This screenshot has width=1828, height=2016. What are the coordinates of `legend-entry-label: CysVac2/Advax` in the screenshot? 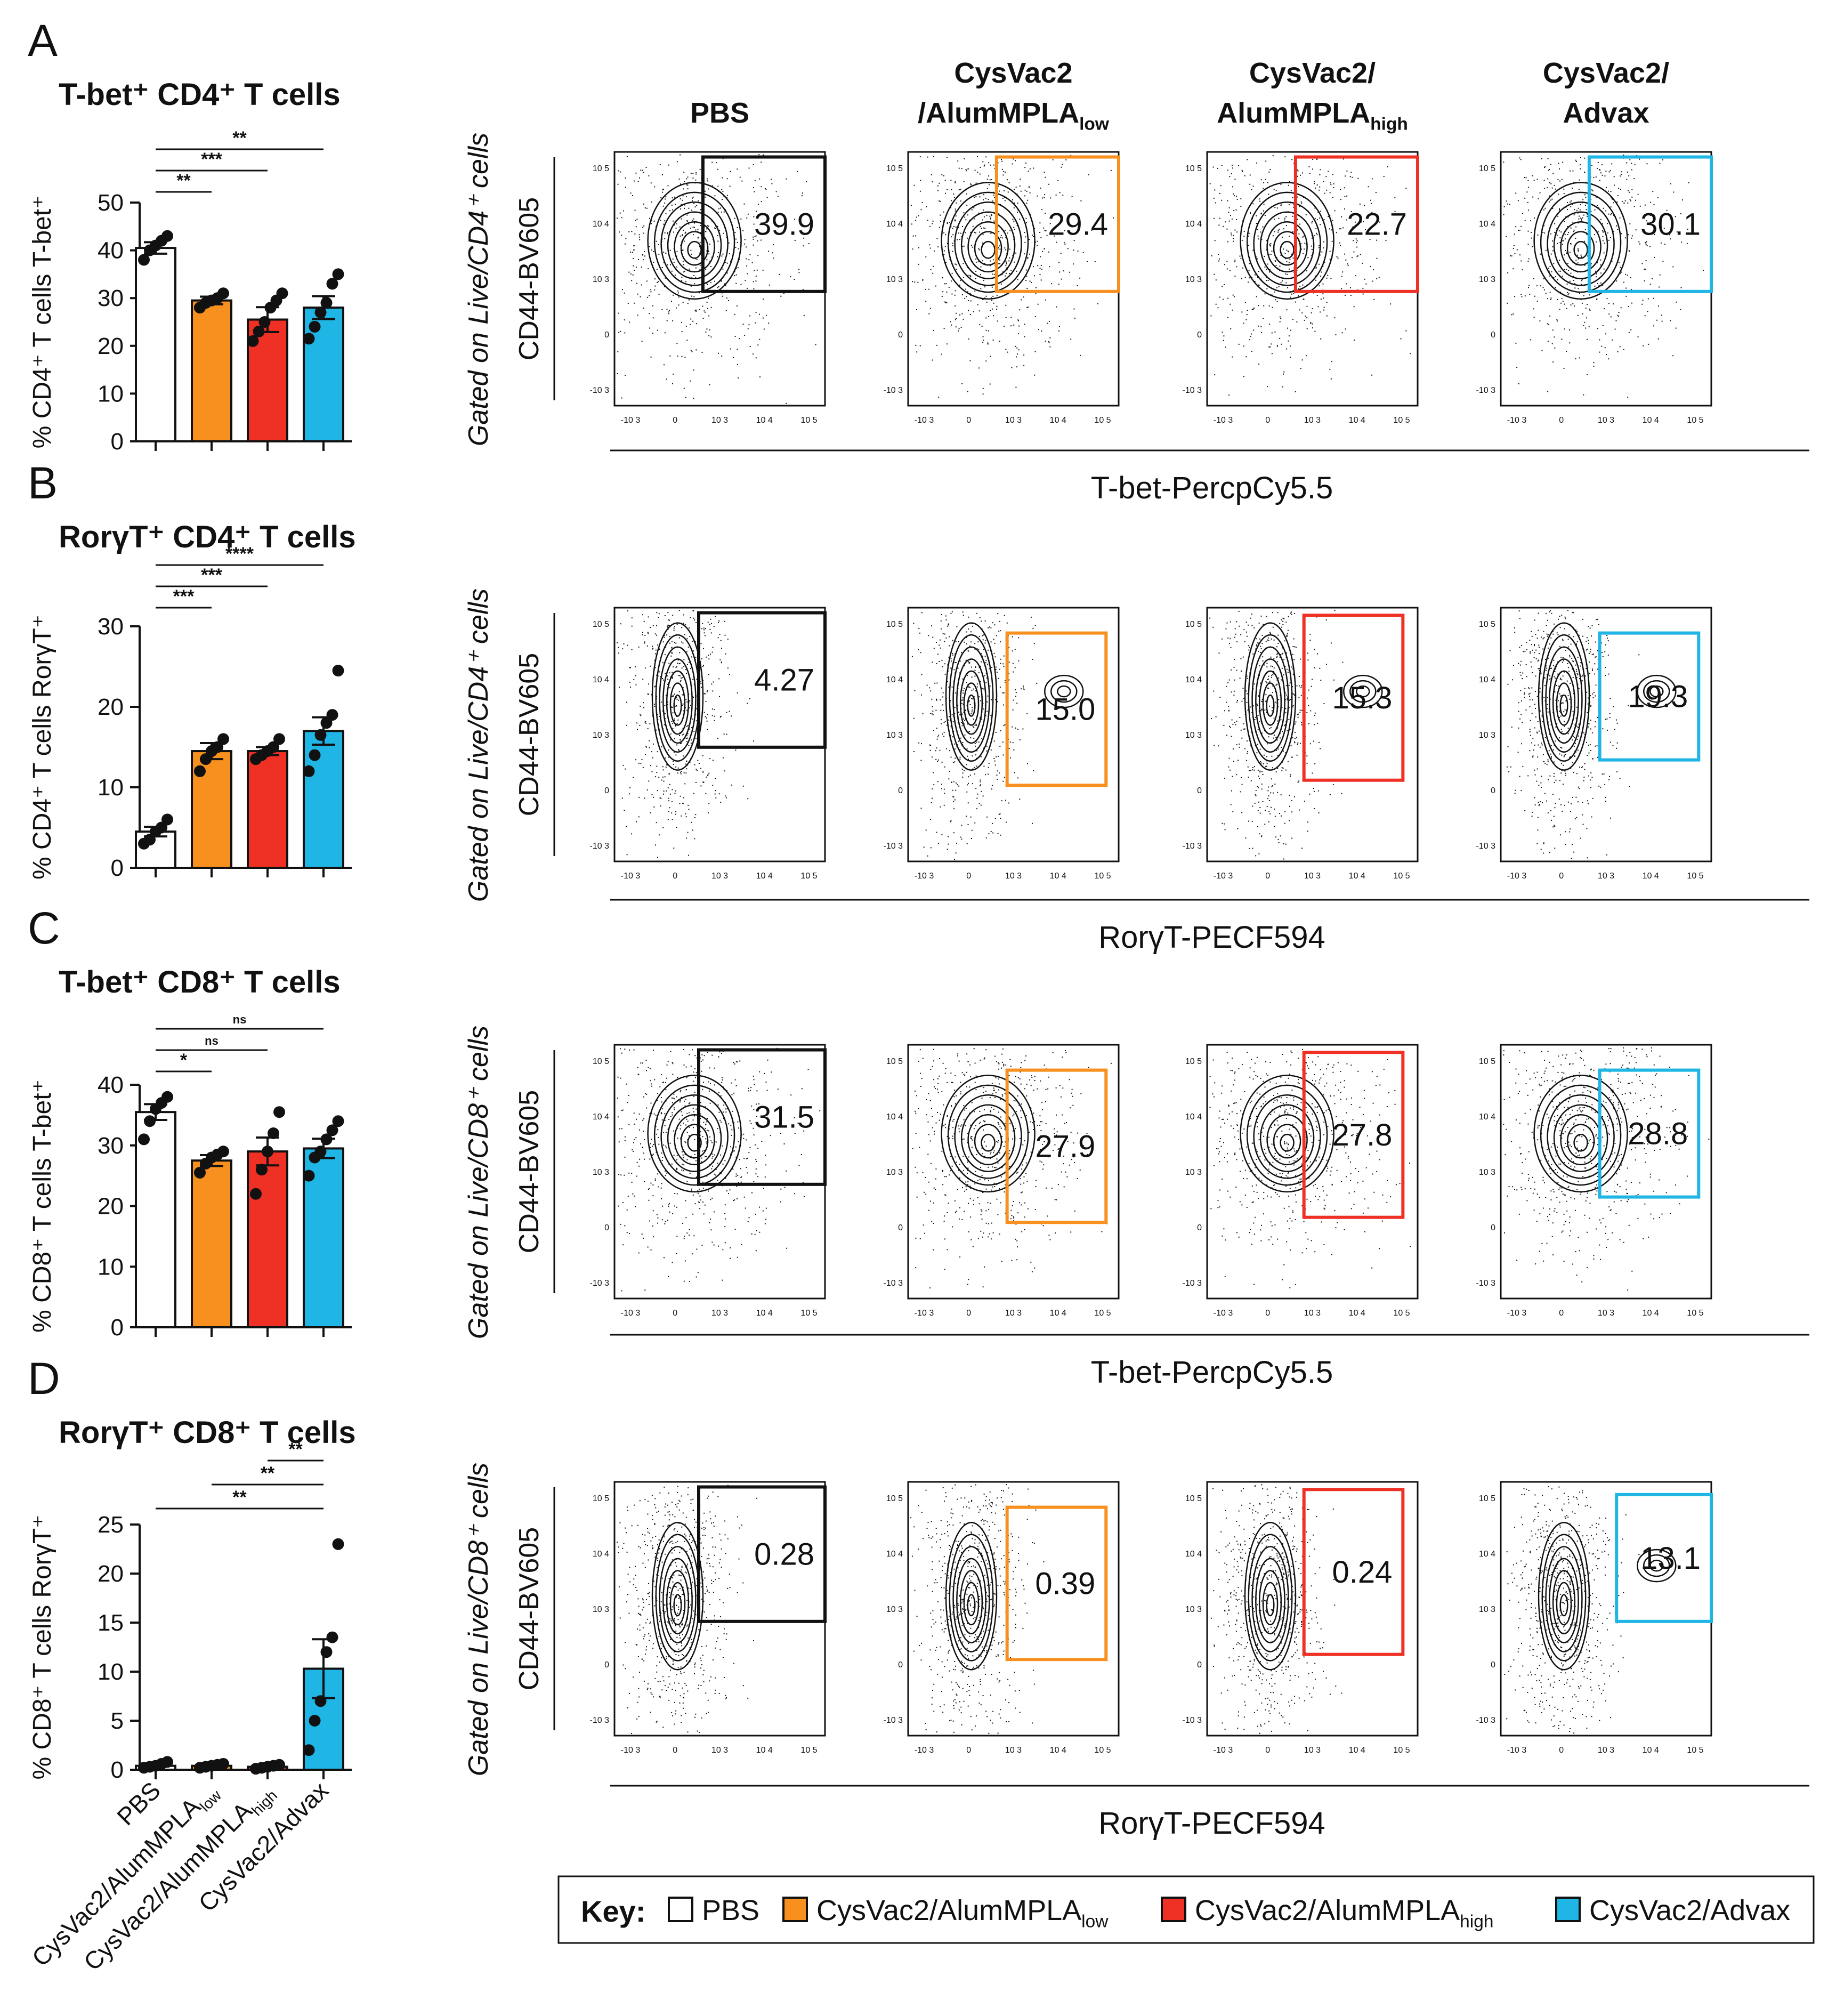 It's located at (1690, 1910).